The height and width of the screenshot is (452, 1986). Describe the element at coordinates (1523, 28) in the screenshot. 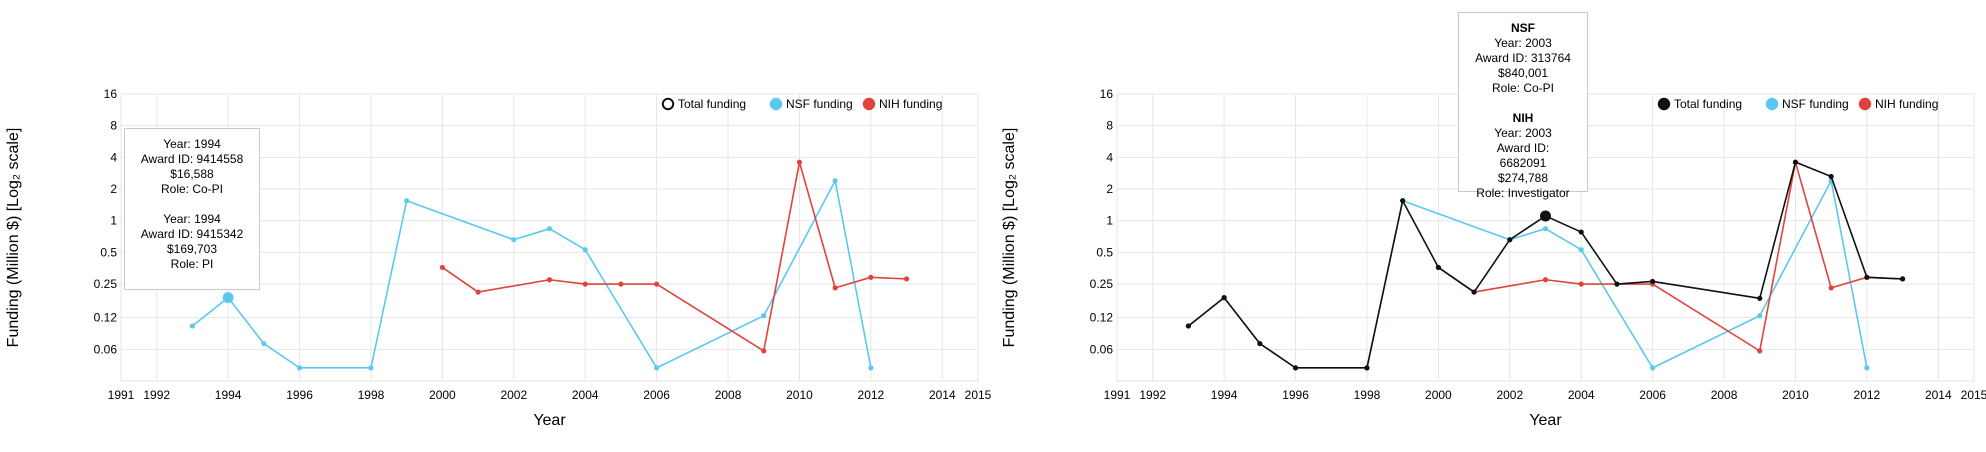

I see `tooltip-source: NSF` at that location.